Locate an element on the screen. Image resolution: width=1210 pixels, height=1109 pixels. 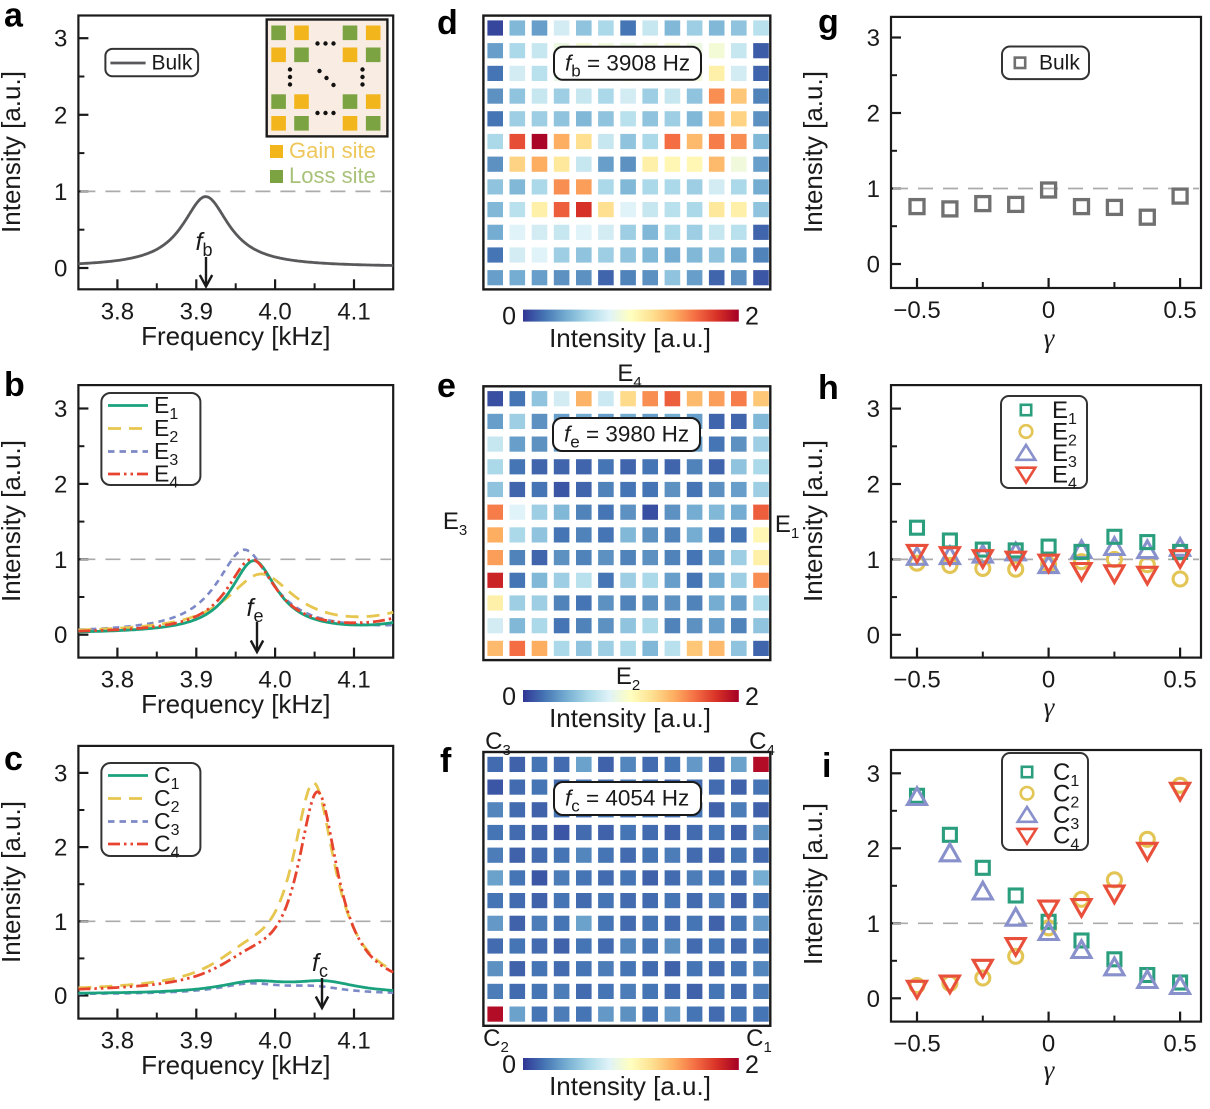
svg-text: Gain site is located at coordinates (332, 150).